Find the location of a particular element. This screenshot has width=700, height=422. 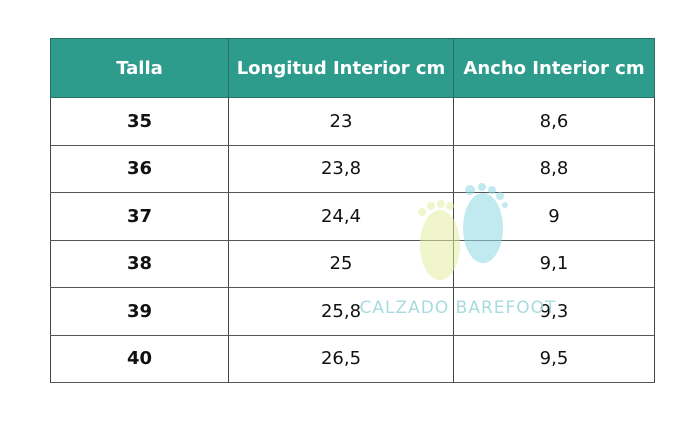

header-cell: Ancho Interior cm is located at coordinates (554, 68).